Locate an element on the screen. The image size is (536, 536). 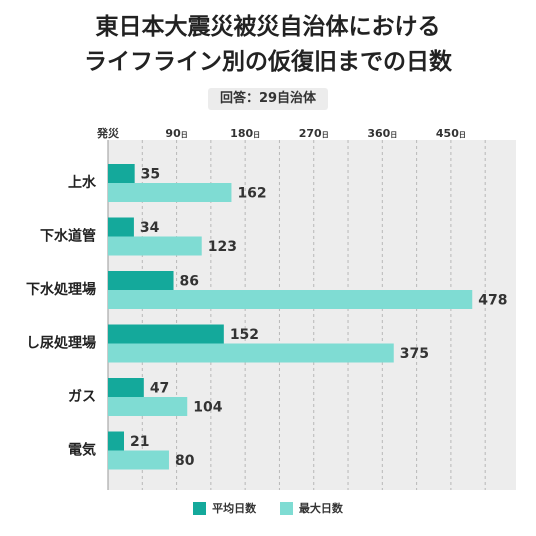
data-label: 375 is located at coordinates (414, 354).